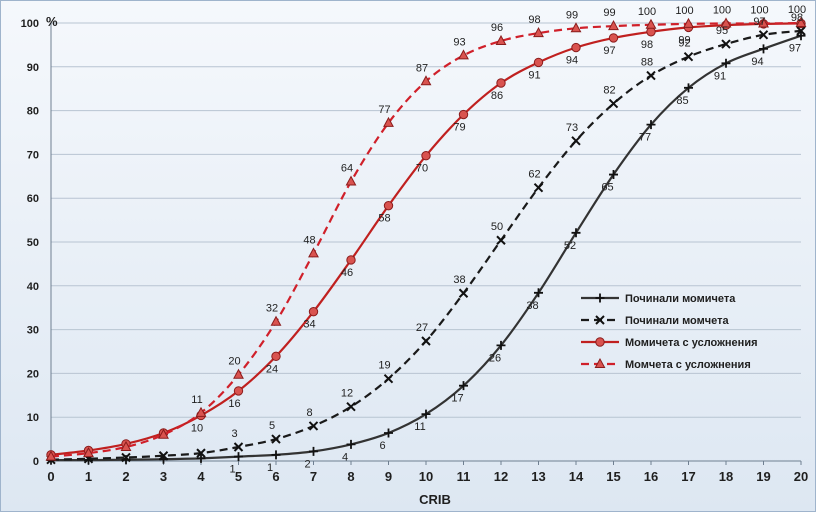  What do you see at coordinates (677, 321) in the screenshot?
I see `legend-label: Починали момчета` at bounding box center [677, 321].